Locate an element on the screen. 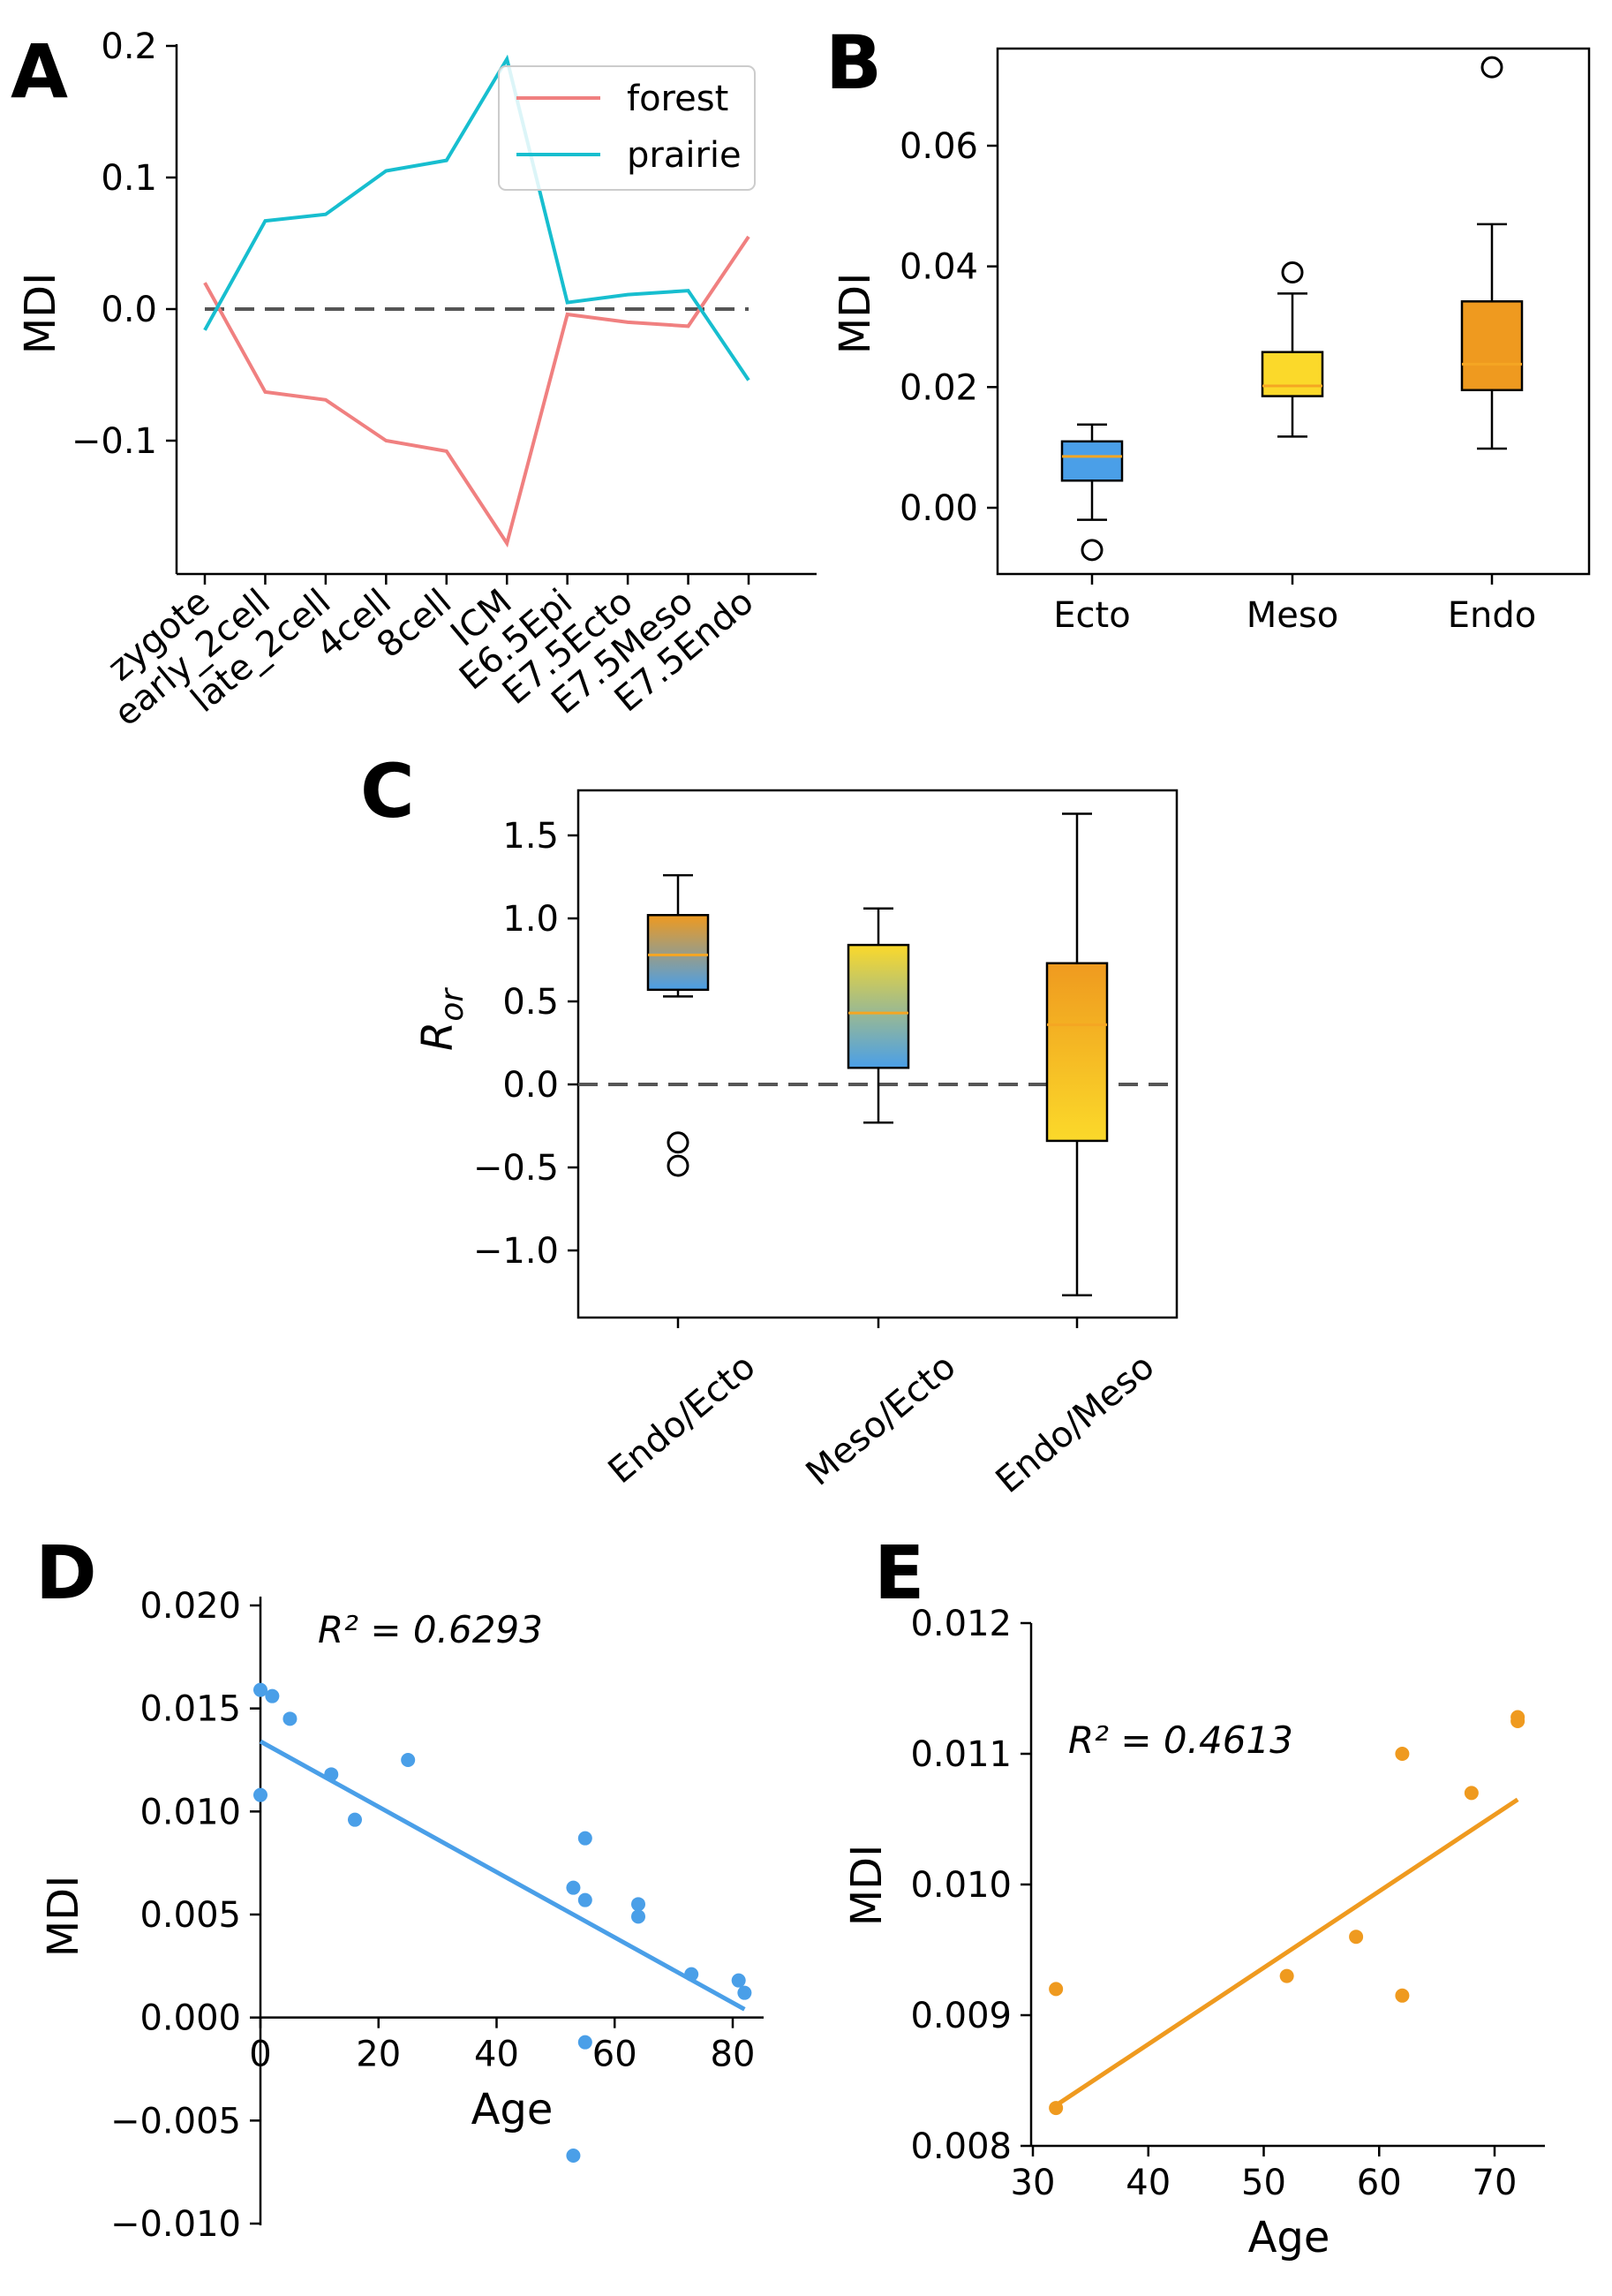 This screenshot has height=2296, width=1612. x-tick-label-ecto: Ecto is located at coordinates (1091, 615).